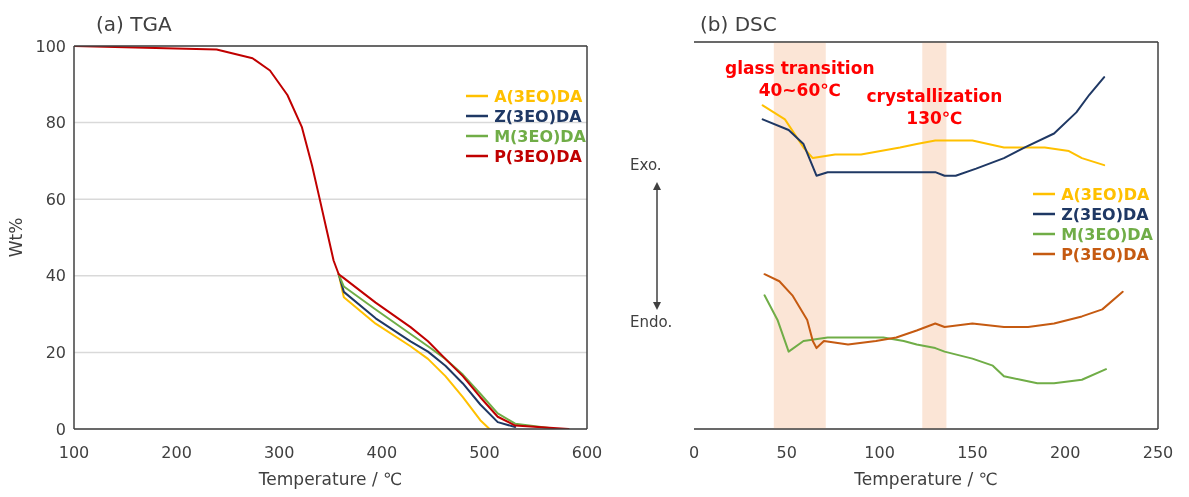  What do you see at coordinates (694, 453) in the screenshot?
I see `x-tick-label: 0` at bounding box center [694, 453].